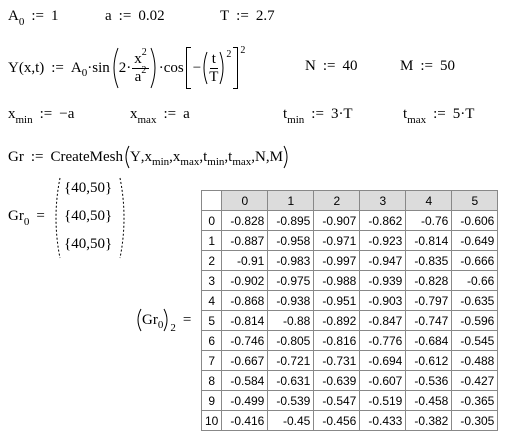 This screenshot has height=434, width=531. What do you see at coordinates (383, 240) in the screenshot?
I see `cell: -0.923` at bounding box center [383, 240].